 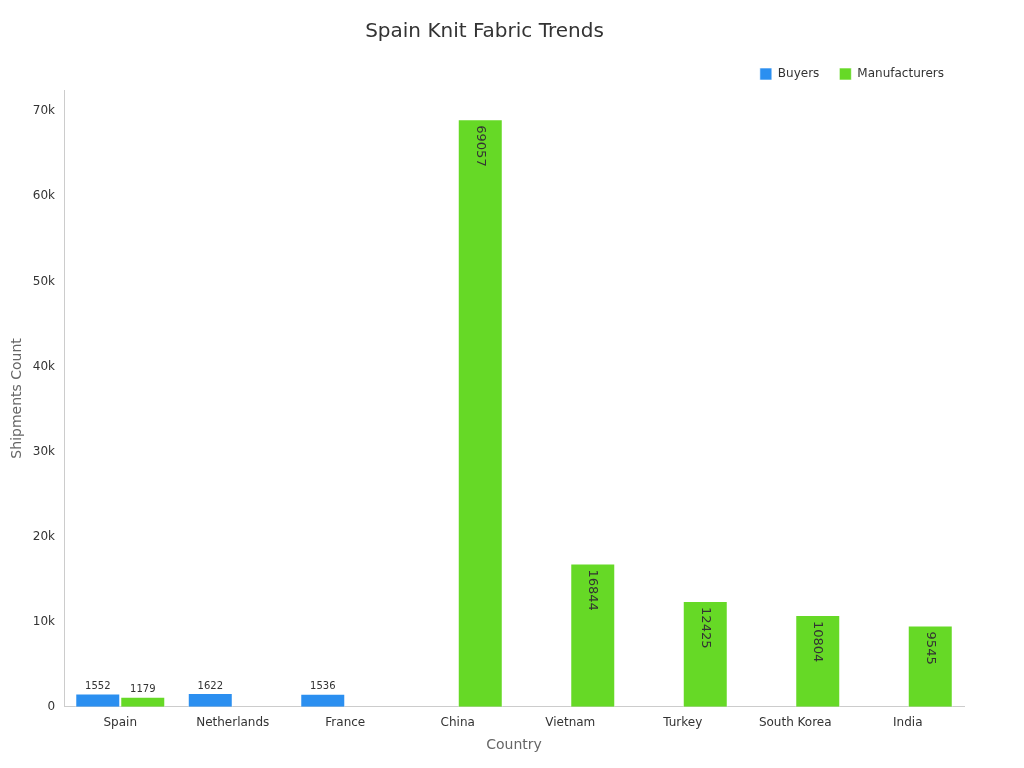 What do you see at coordinates (570, 722) in the screenshot?
I see `x-tick-label: Vietnam` at bounding box center [570, 722].